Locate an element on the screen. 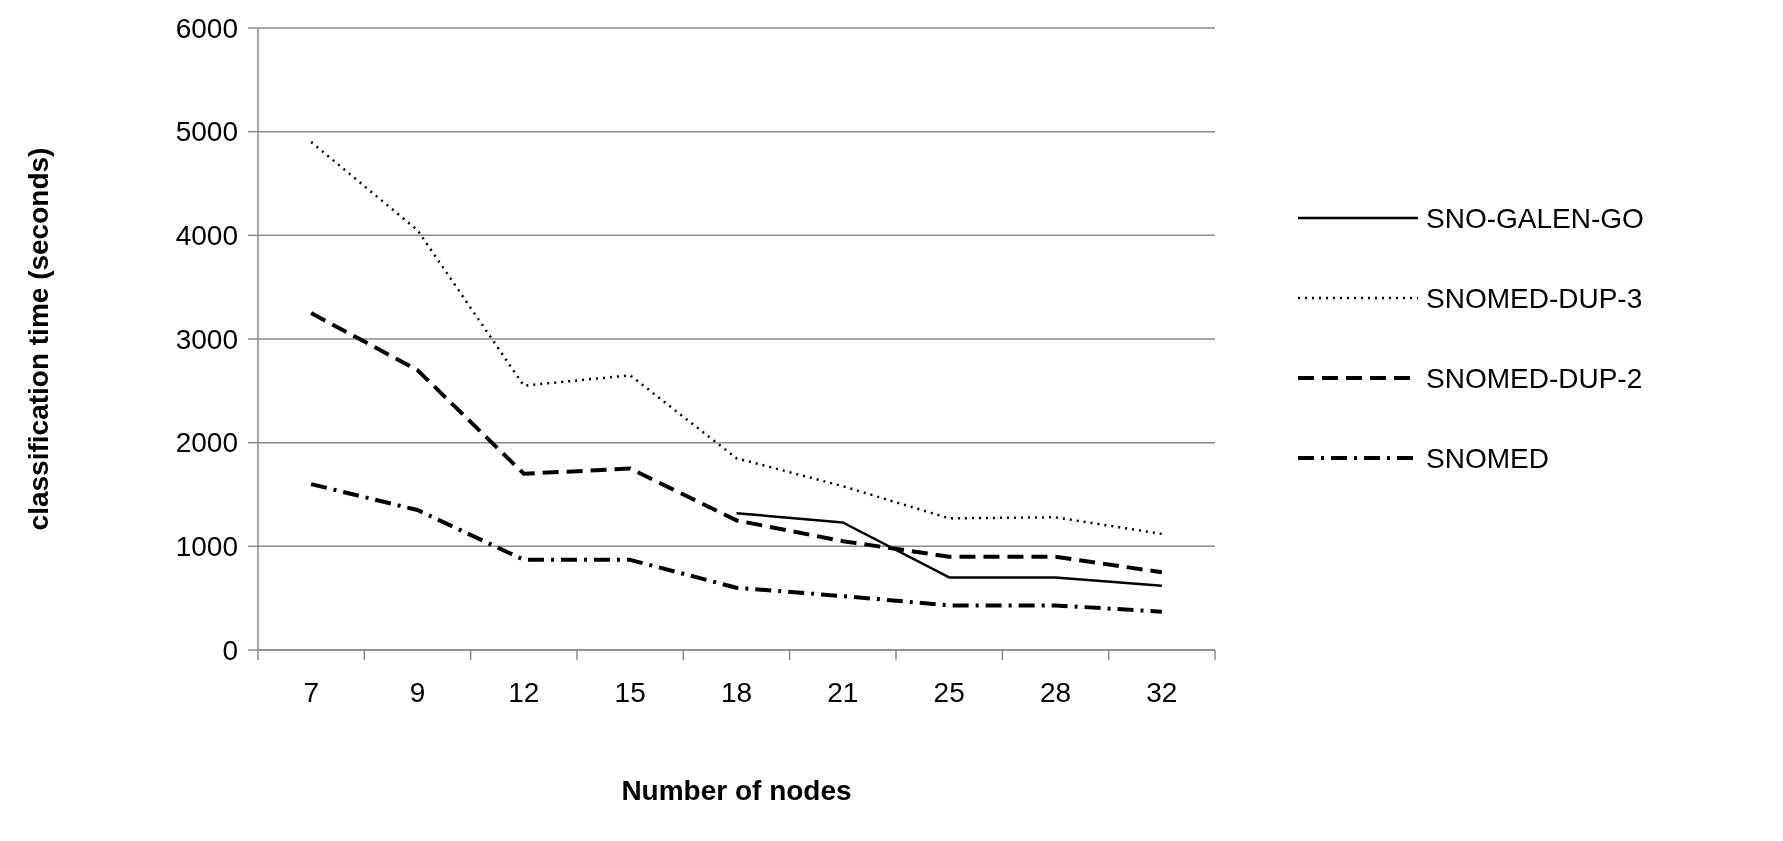 The height and width of the screenshot is (841, 1783). y-tick-label: 5000 is located at coordinates (206, 132).